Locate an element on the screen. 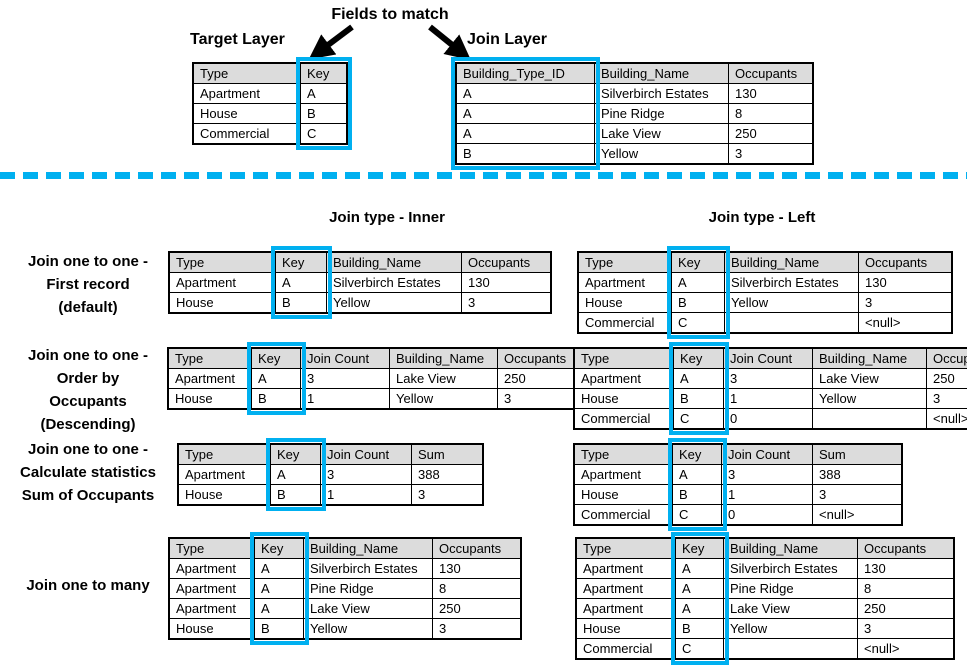  label-line: (Descending) is located at coordinates (88, 424).